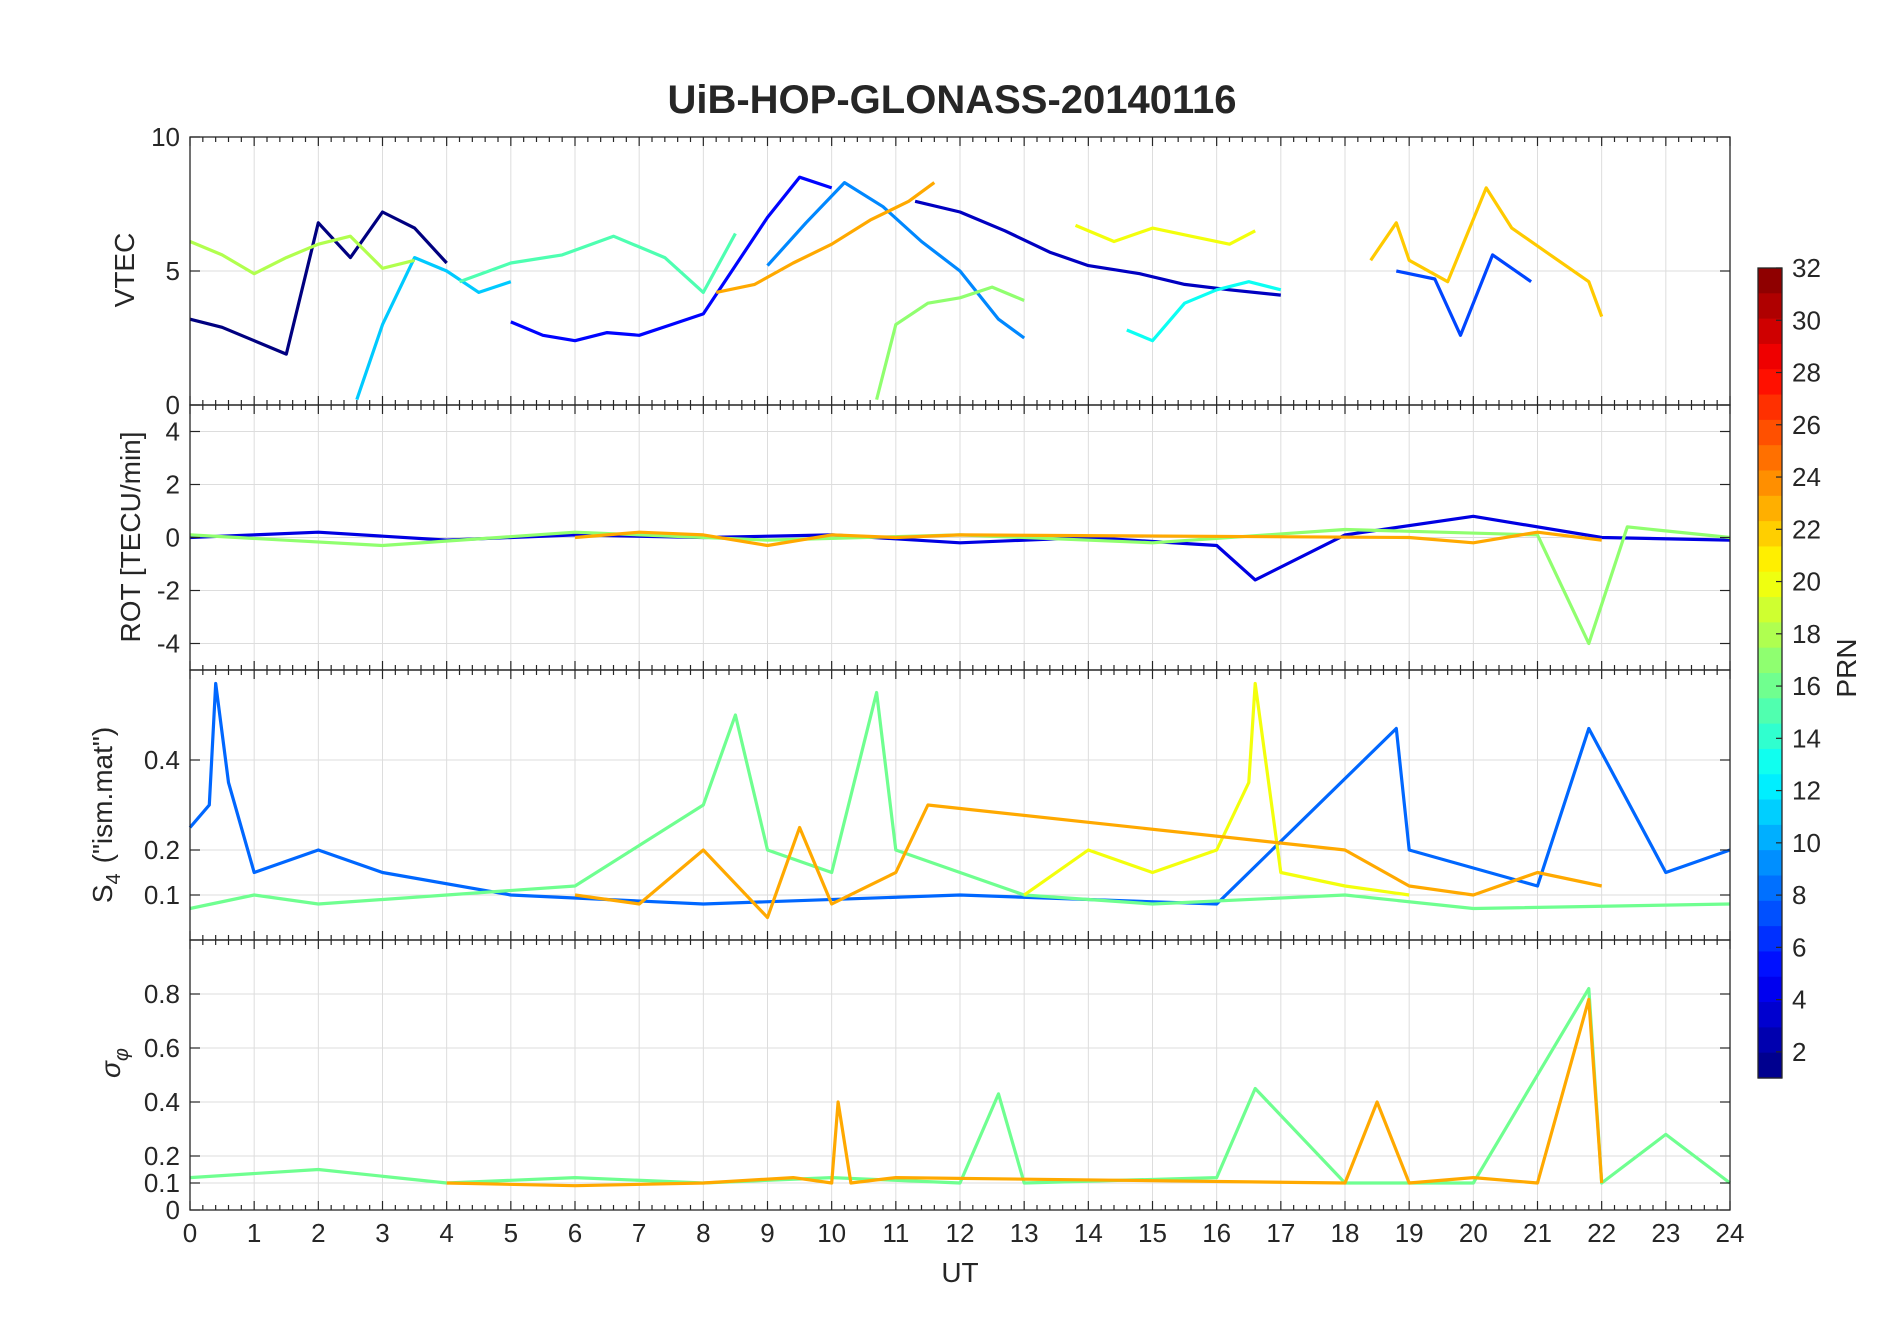 Image resolution: width=1902 pixels, height=1330 pixels. I want to click on y-tick-label: -4, so click(168, 644).